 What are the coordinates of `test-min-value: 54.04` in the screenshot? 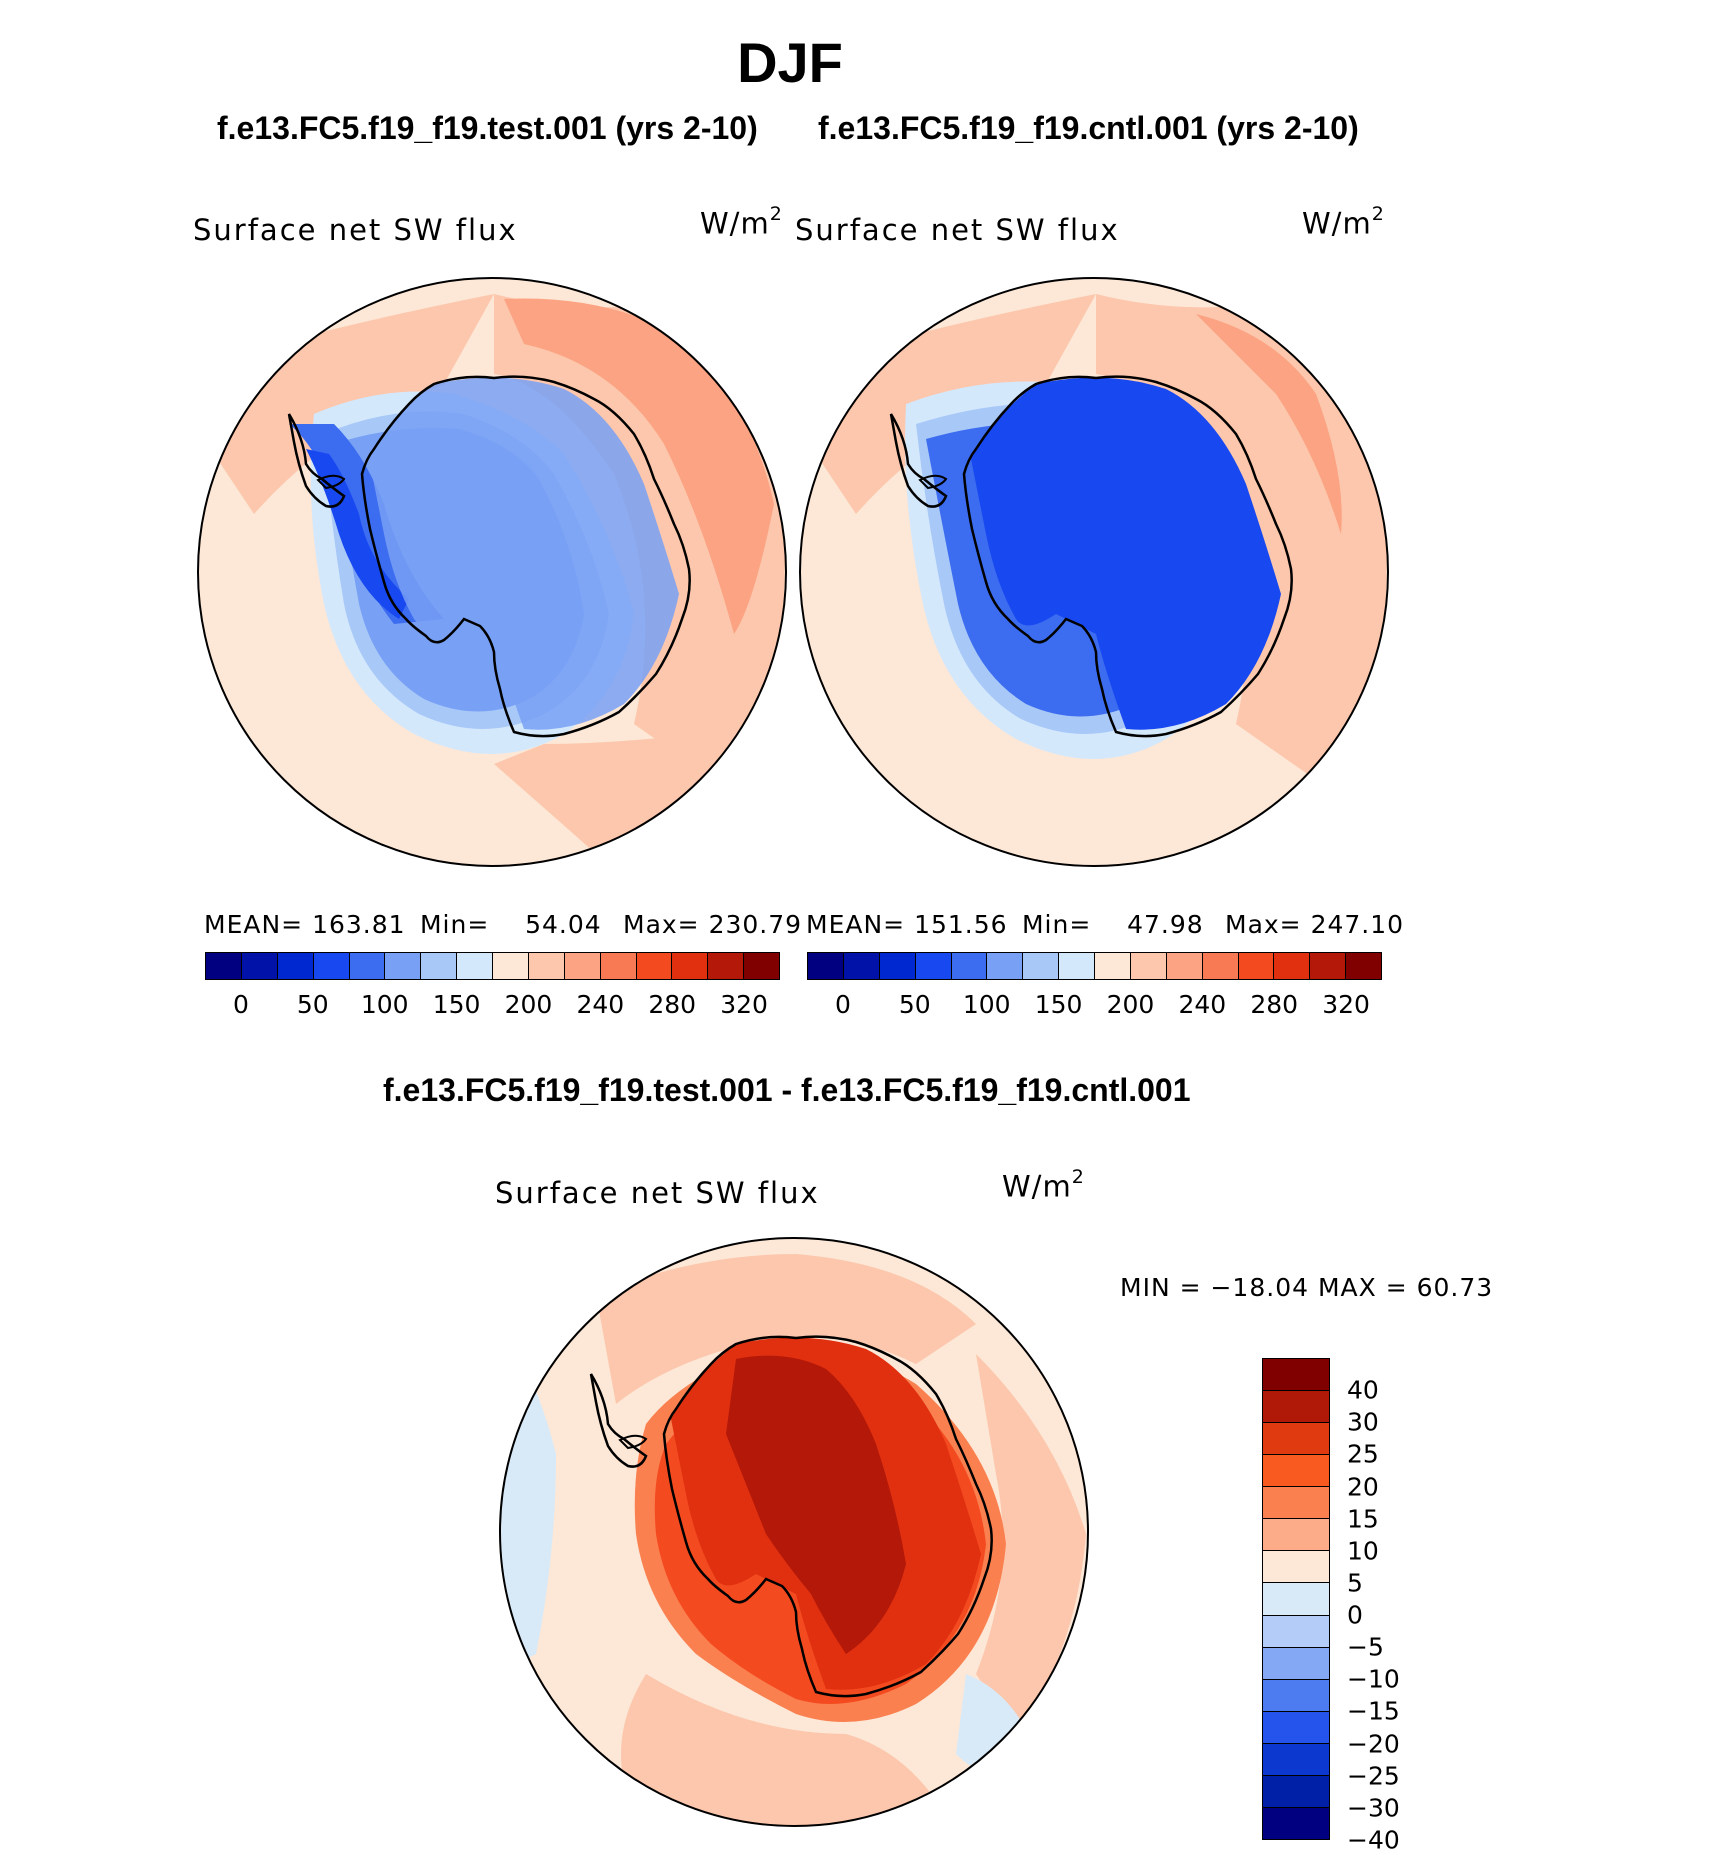 It's located at (563, 924).